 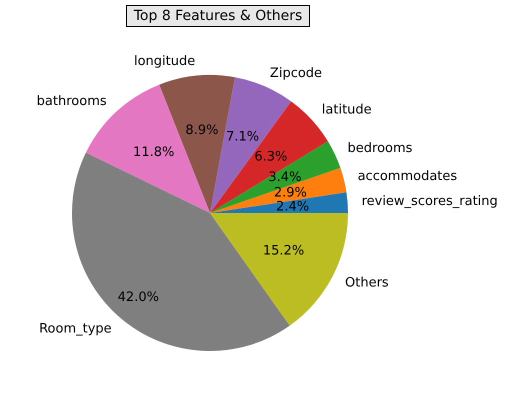 What do you see at coordinates (165, 62) in the screenshot?
I see `slice-label: longitude` at bounding box center [165, 62].